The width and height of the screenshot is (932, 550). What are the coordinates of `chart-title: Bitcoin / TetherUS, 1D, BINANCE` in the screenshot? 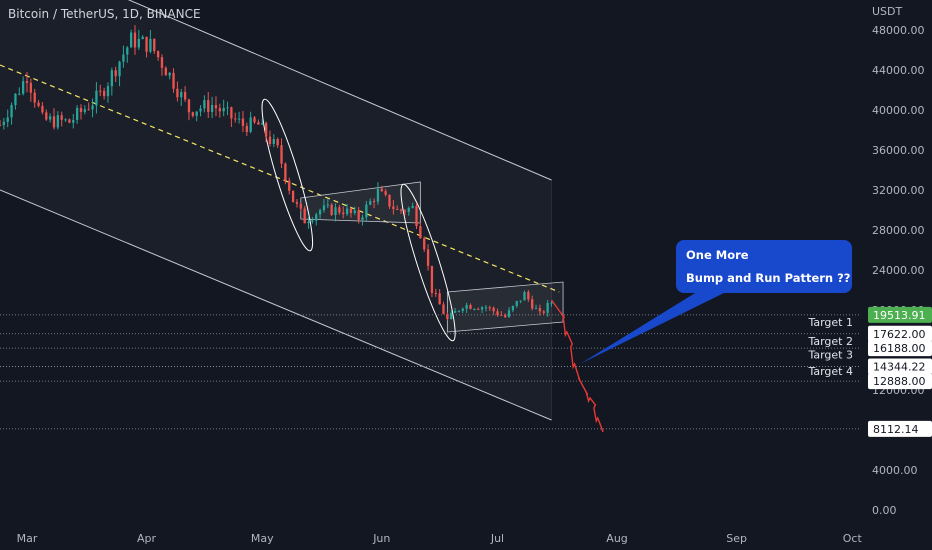 It's located at (104, 14).